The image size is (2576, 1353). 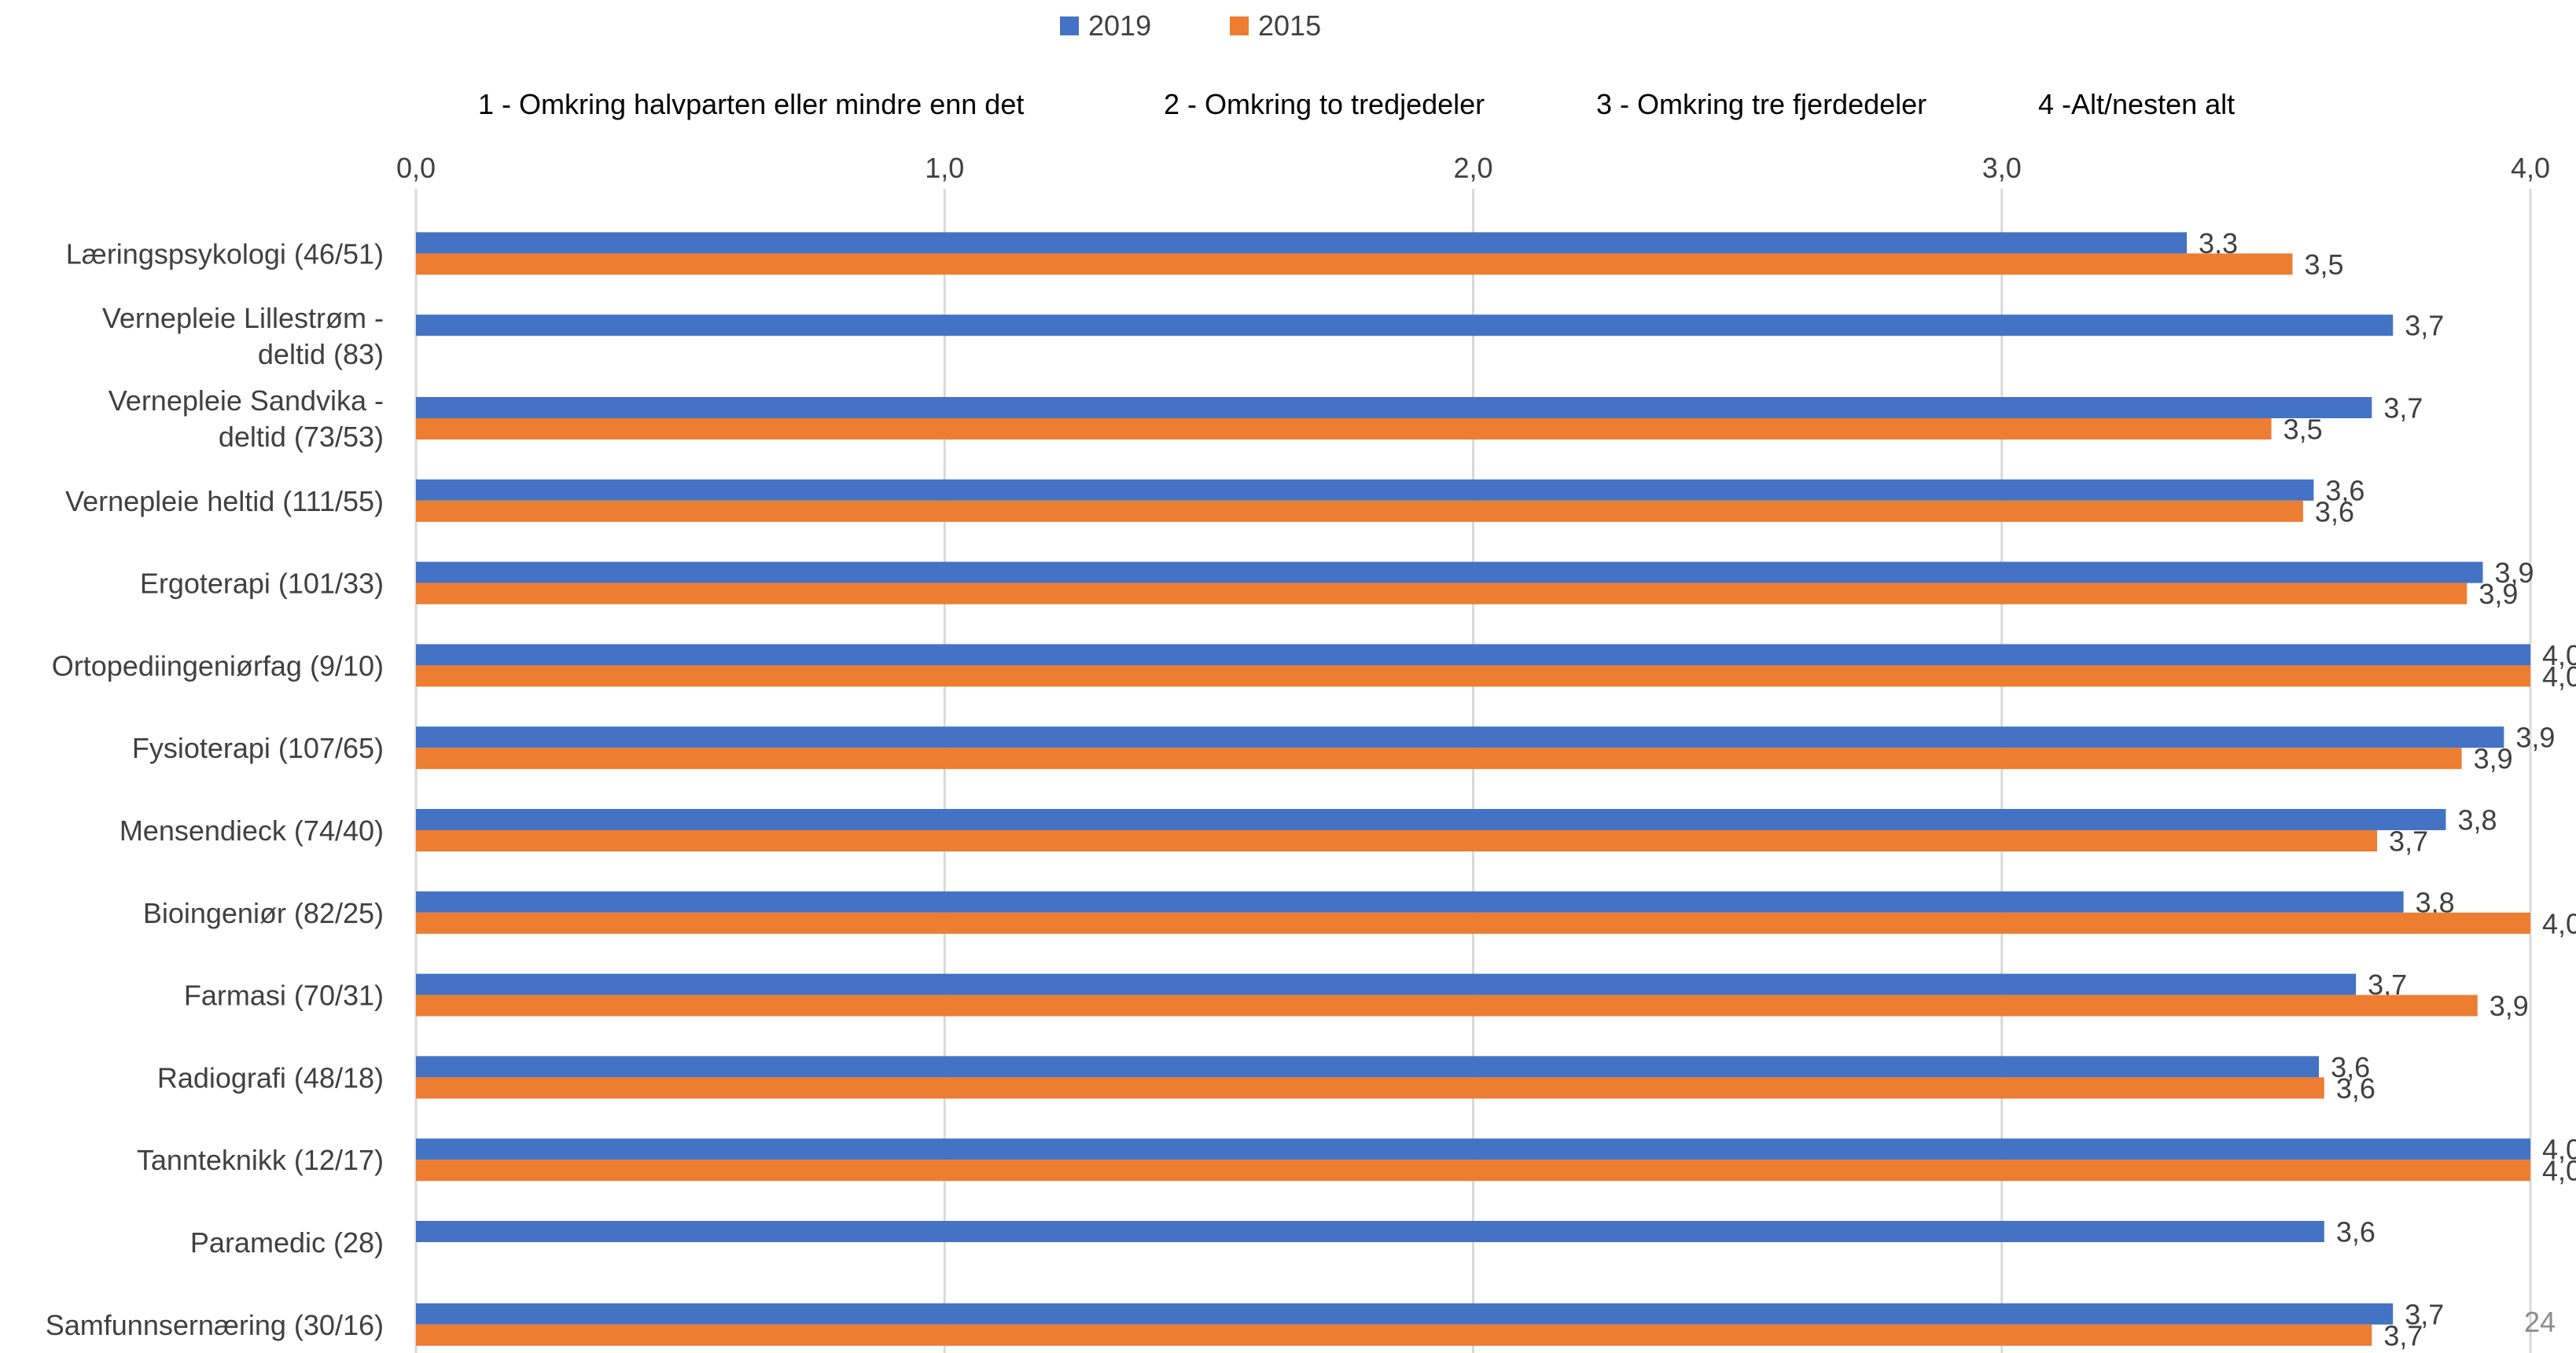 I want to click on category-label: deltid (83), so click(x=321, y=354).